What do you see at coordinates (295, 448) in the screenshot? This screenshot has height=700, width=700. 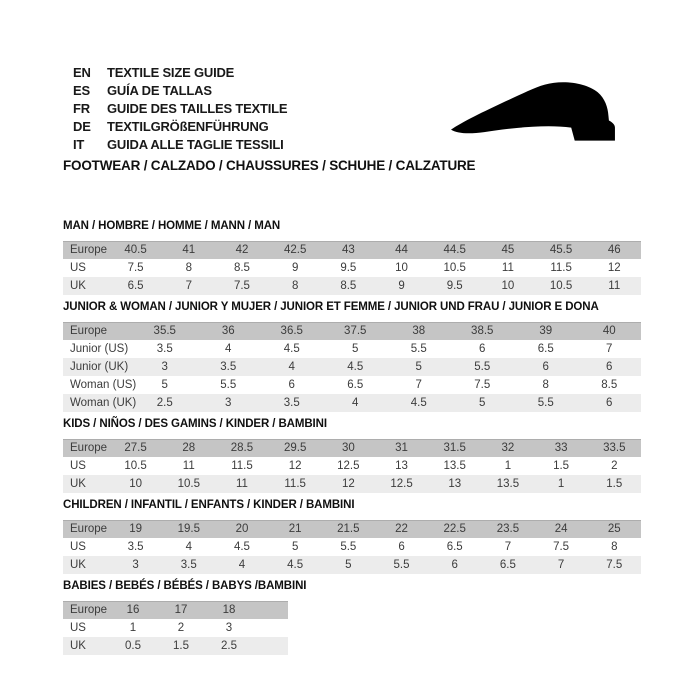 I see `size-cell: 29.5` at bounding box center [295, 448].